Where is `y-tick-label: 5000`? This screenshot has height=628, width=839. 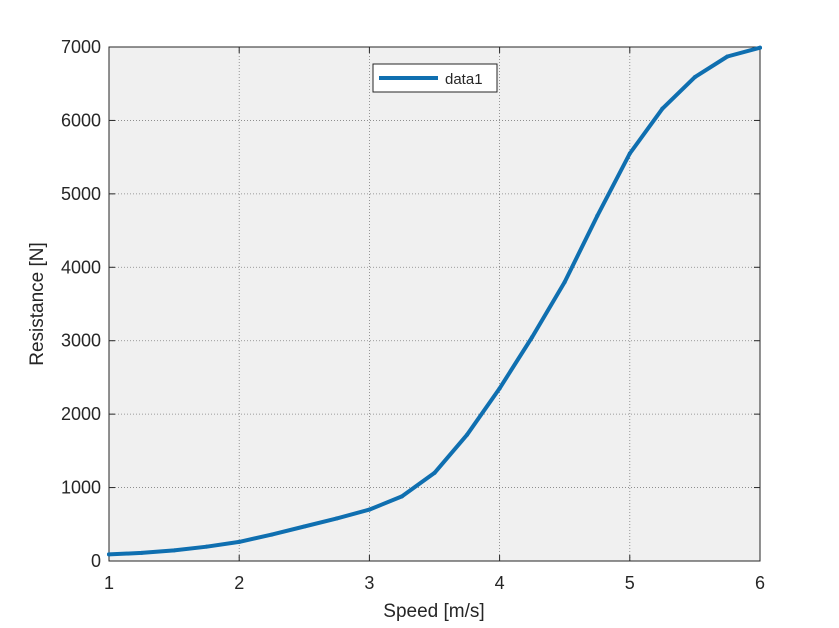
y-tick-label: 5000 is located at coordinates (81, 194).